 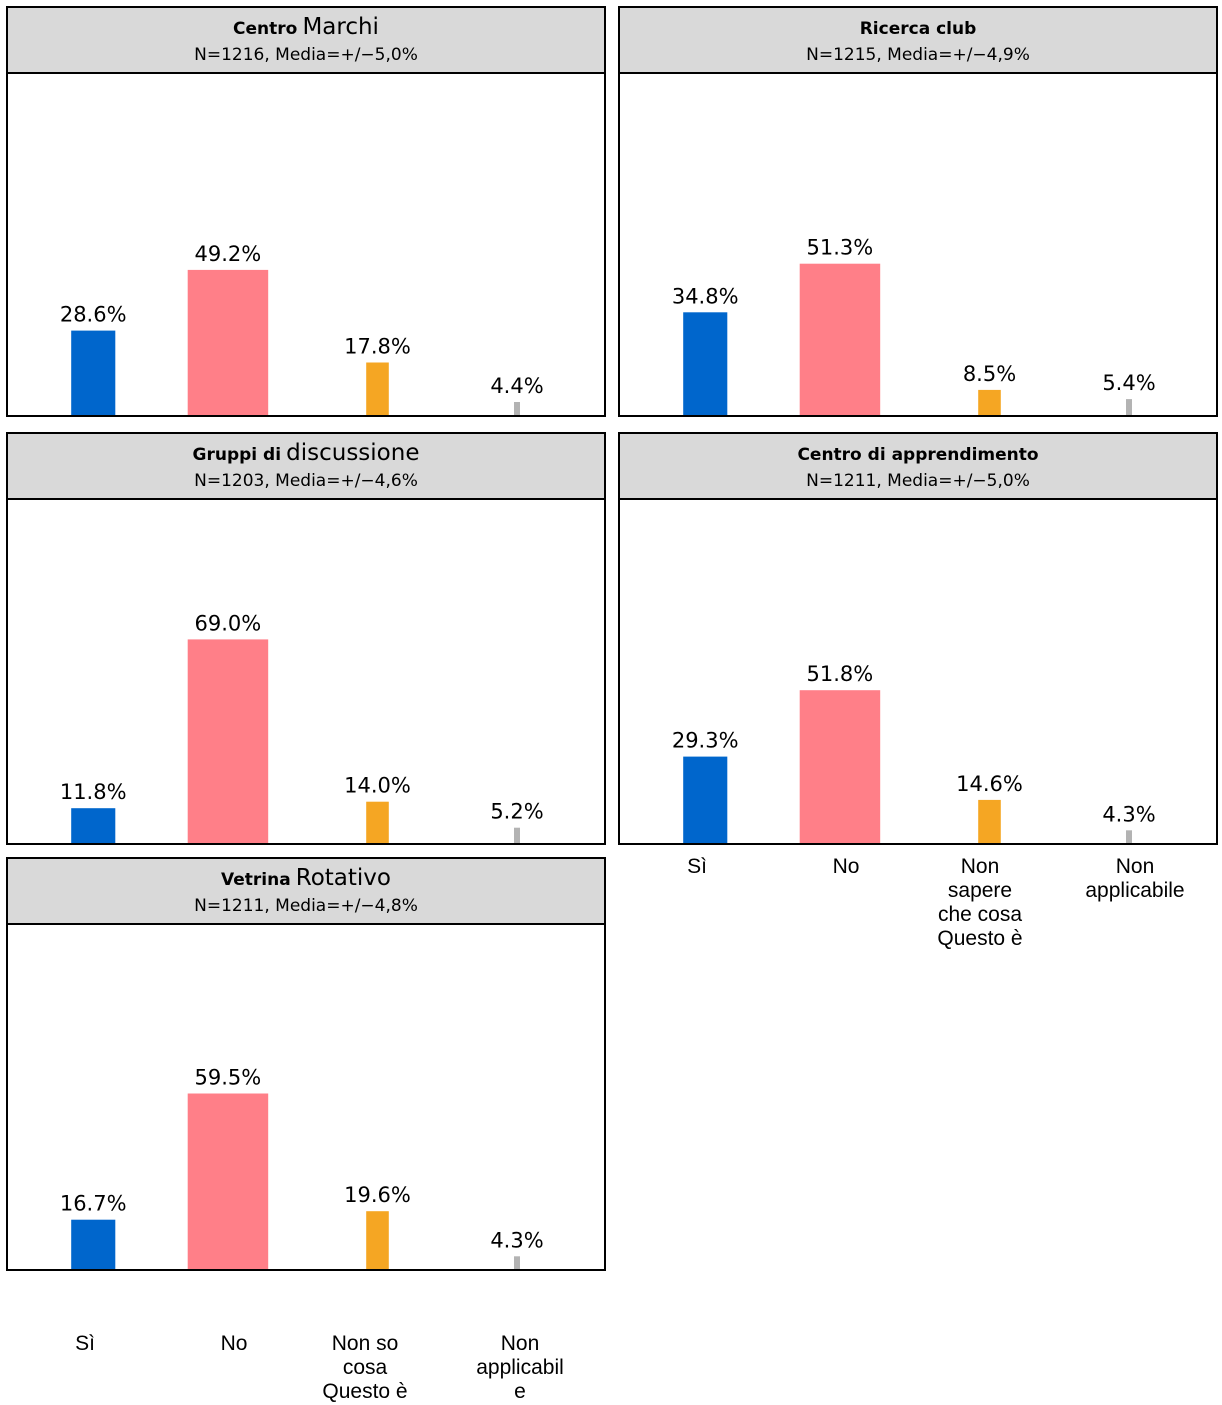 What do you see at coordinates (980, 902) in the screenshot?
I see `x-axis-label-non-sapere: Non sapere che cosa Questo è` at bounding box center [980, 902].